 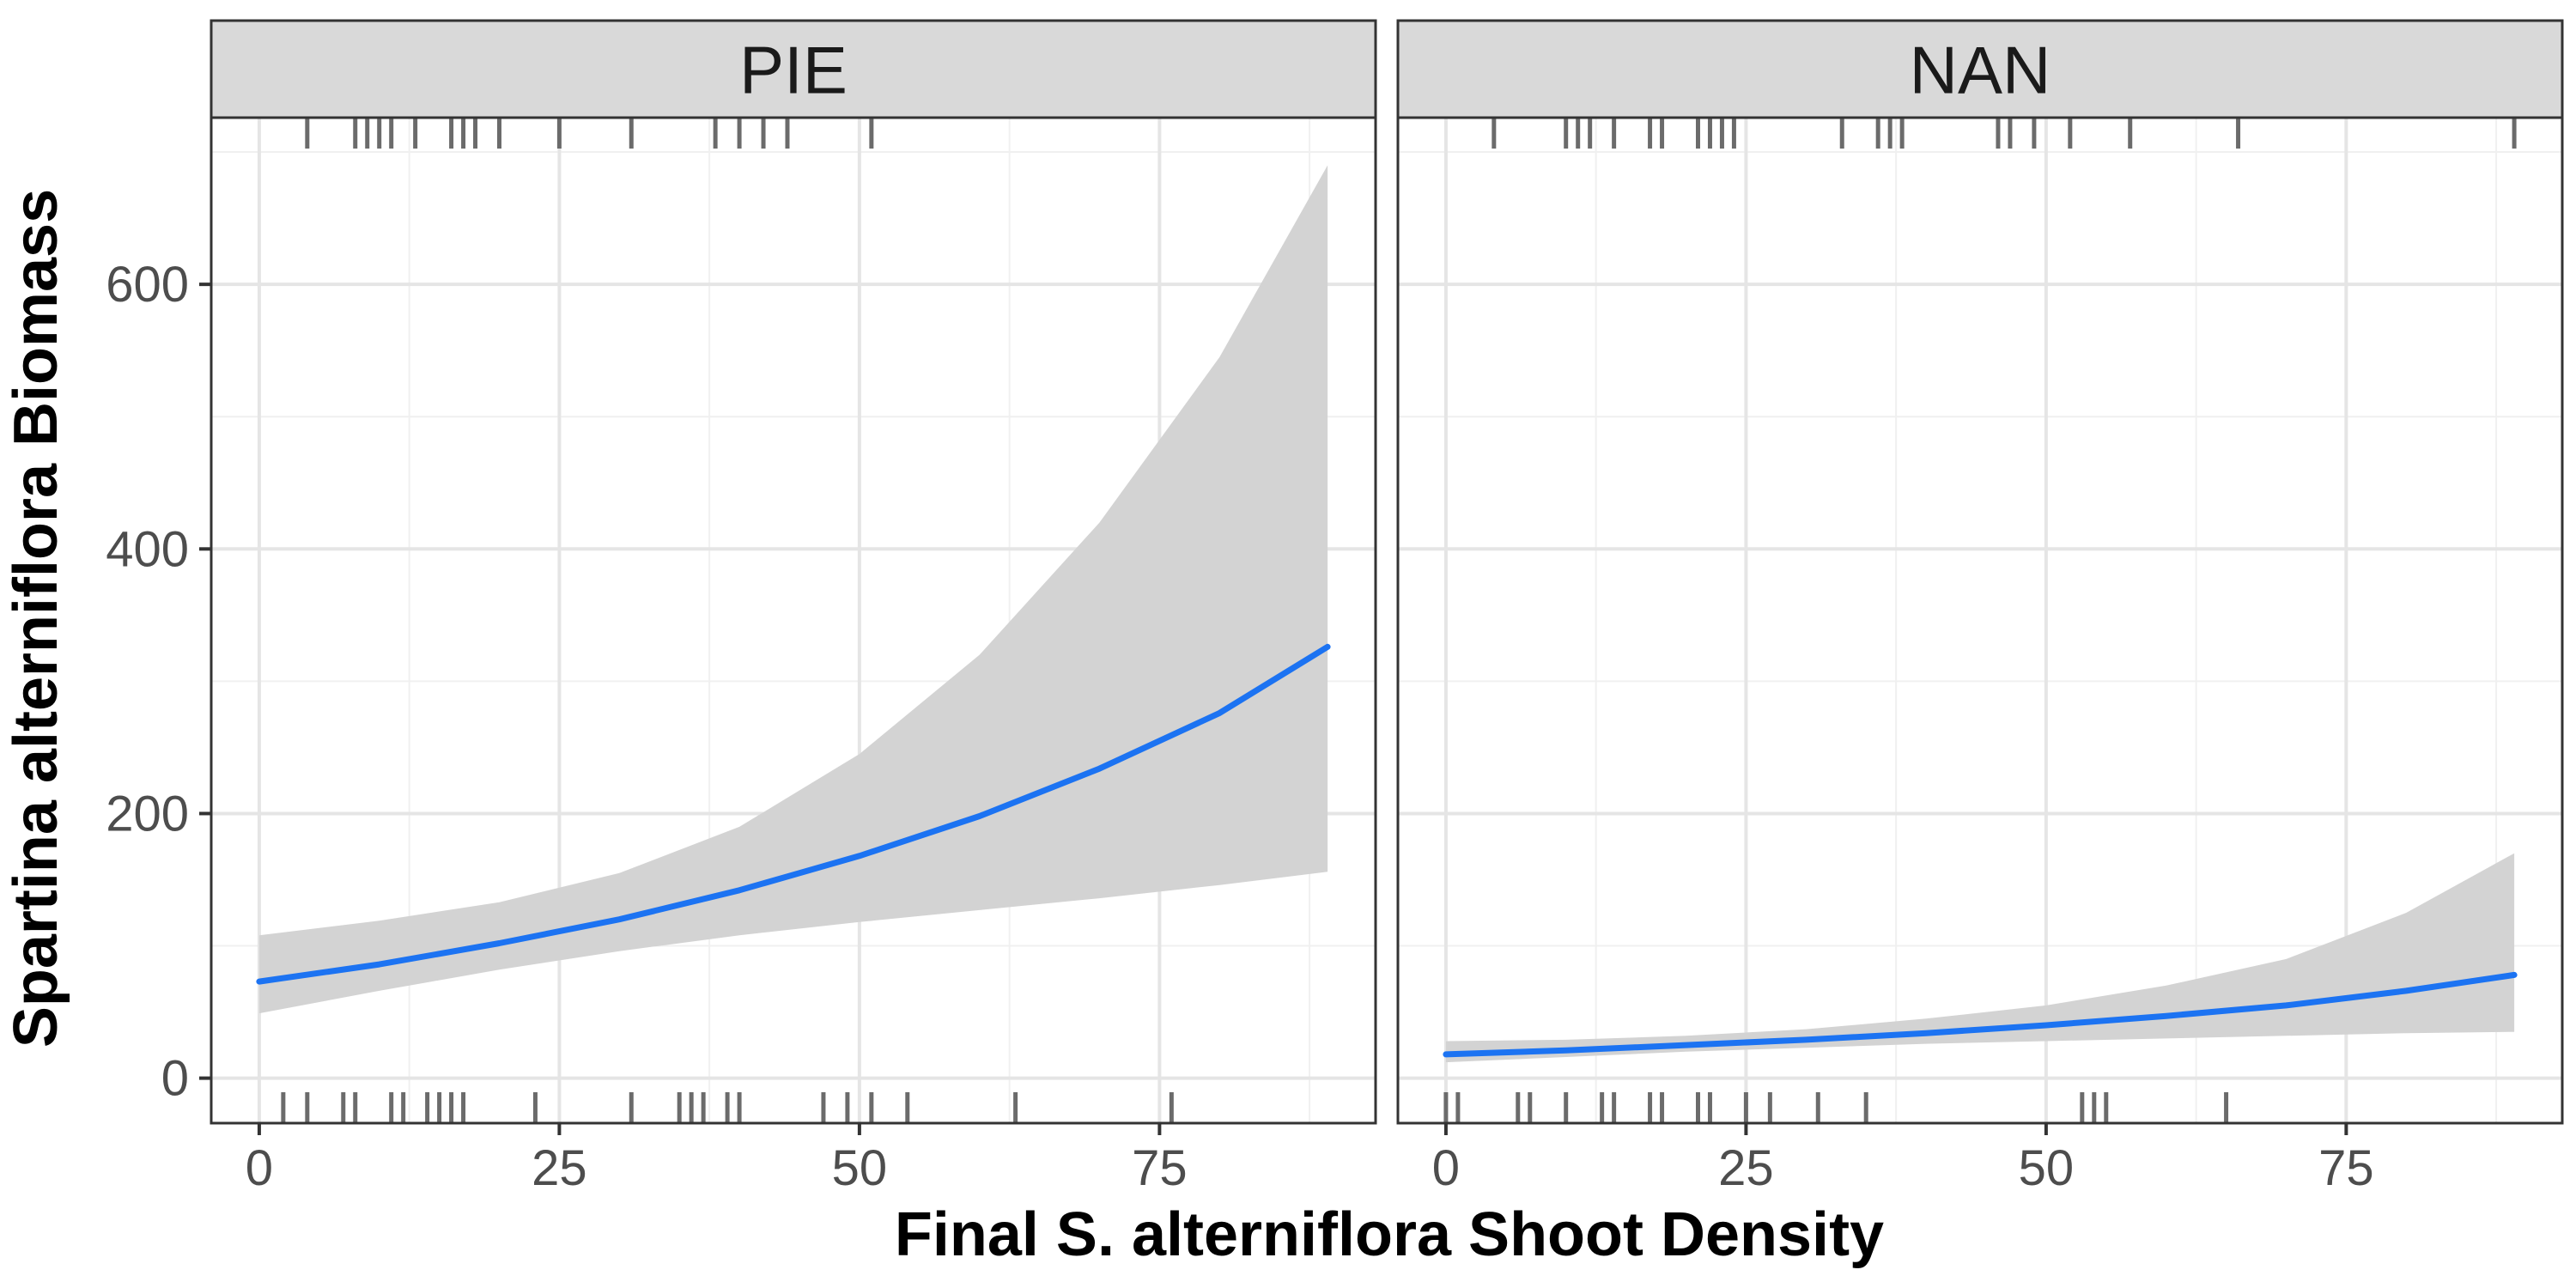 I want to click on y-tick-label: 600, so click(x=148, y=285).